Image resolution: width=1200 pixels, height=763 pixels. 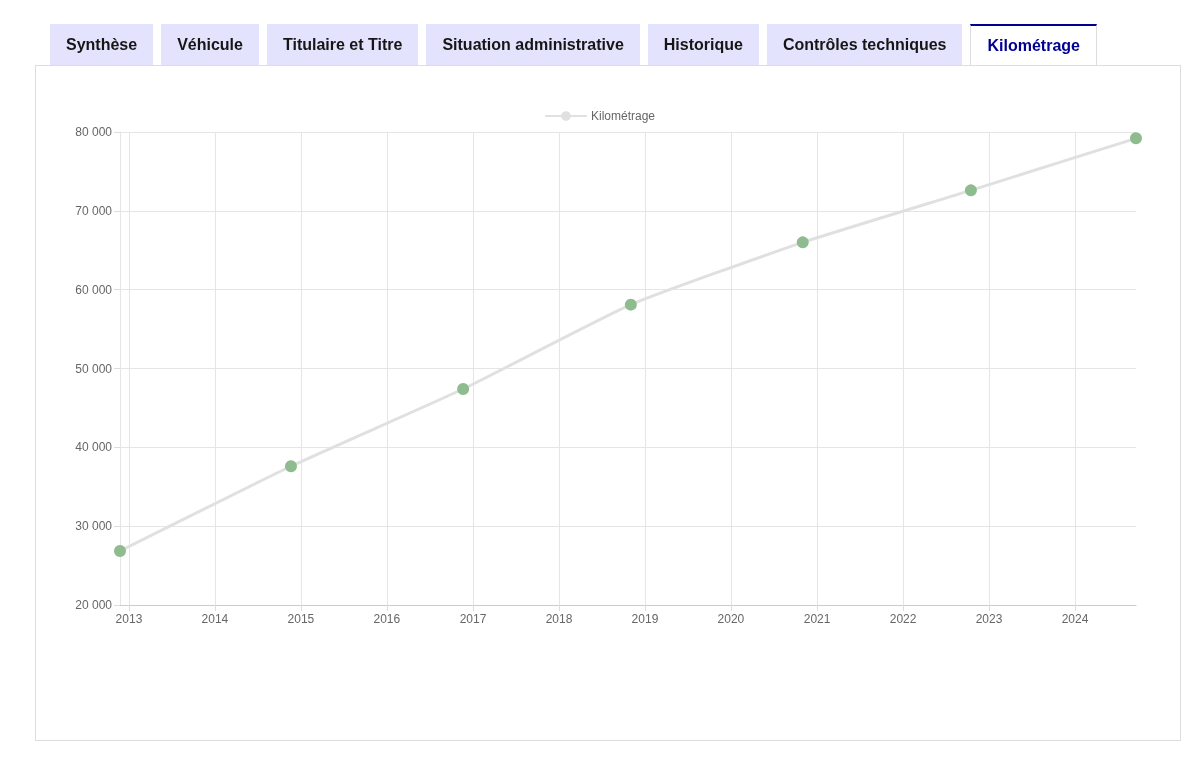 I want to click on y-tick-label: 70 000, so click(x=94, y=210).